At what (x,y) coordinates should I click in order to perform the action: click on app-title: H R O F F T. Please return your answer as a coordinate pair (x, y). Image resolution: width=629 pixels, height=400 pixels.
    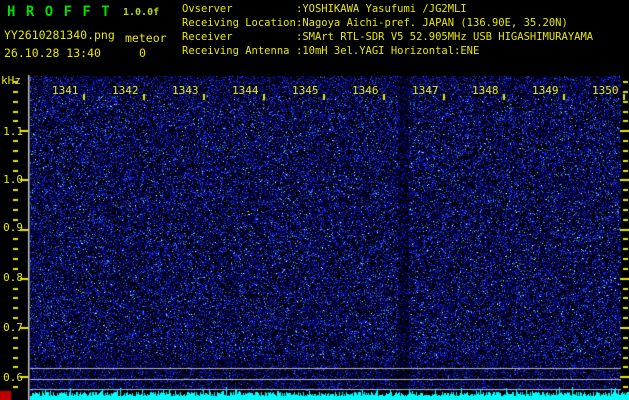
    Looking at the image, I should click on (59, 12).